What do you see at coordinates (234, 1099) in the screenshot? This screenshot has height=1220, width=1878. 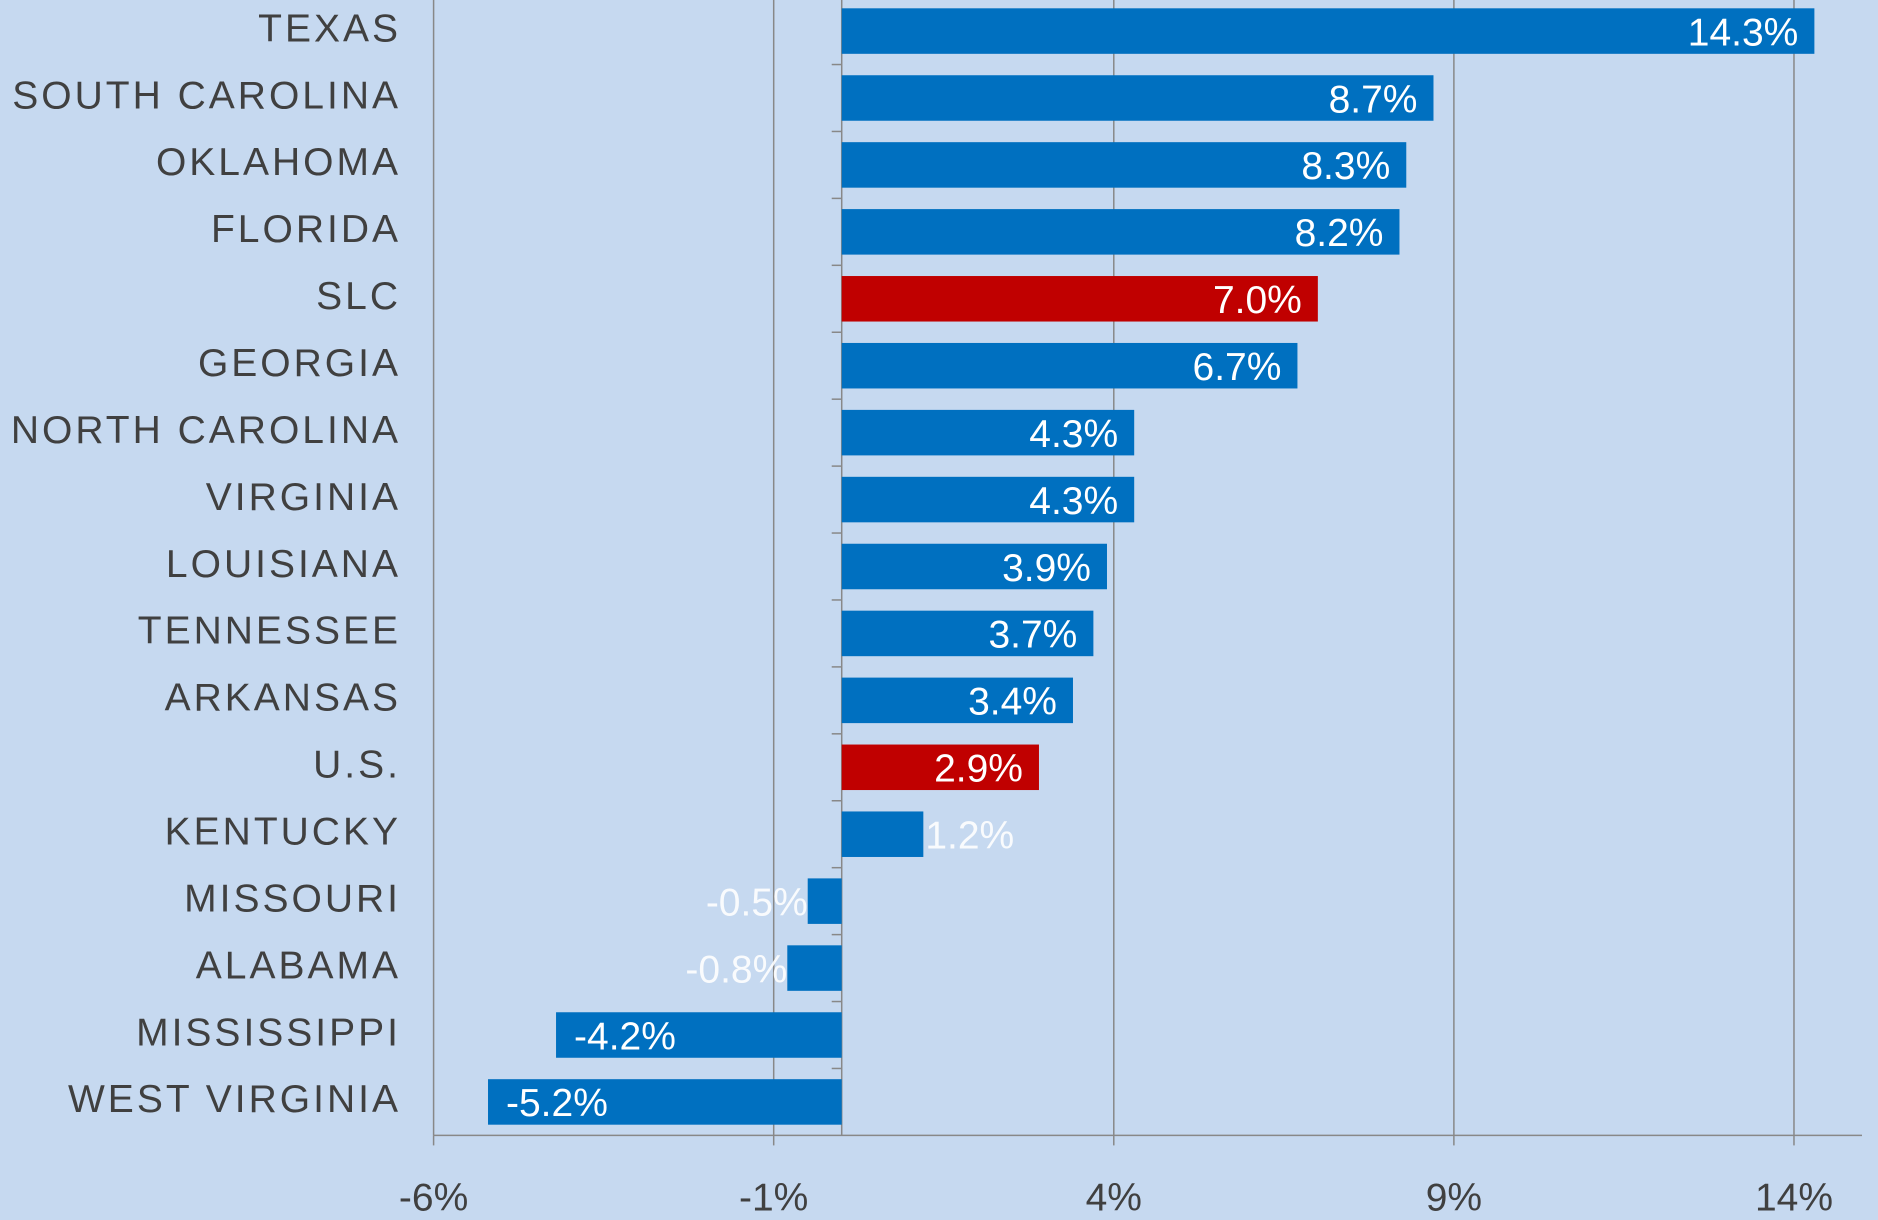 I see `category-label: WEST VIRGINIA` at bounding box center [234, 1099].